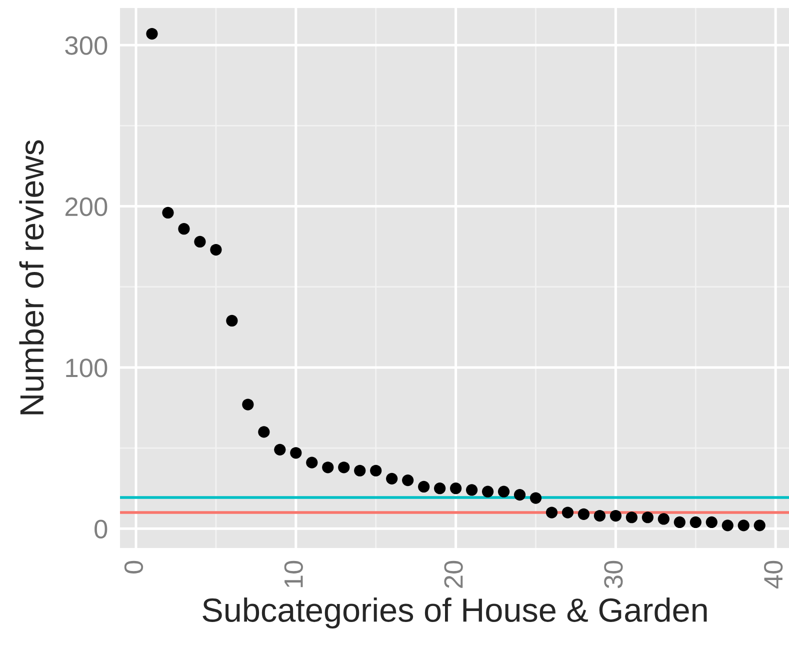  What do you see at coordinates (101, 529) in the screenshot?
I see `y-tick-label: 0` at bounding box center [101, 529].